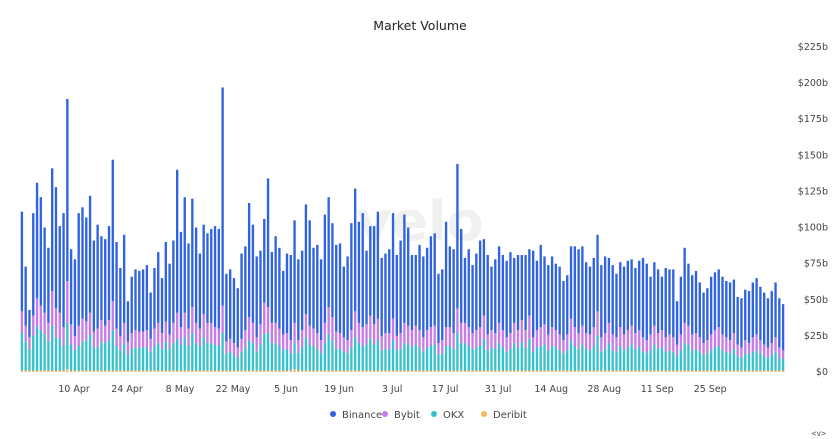 The width and height of the screenshot is (839, 439). I want to click on legend-label-bybit: Bybit, so click(407, 415).